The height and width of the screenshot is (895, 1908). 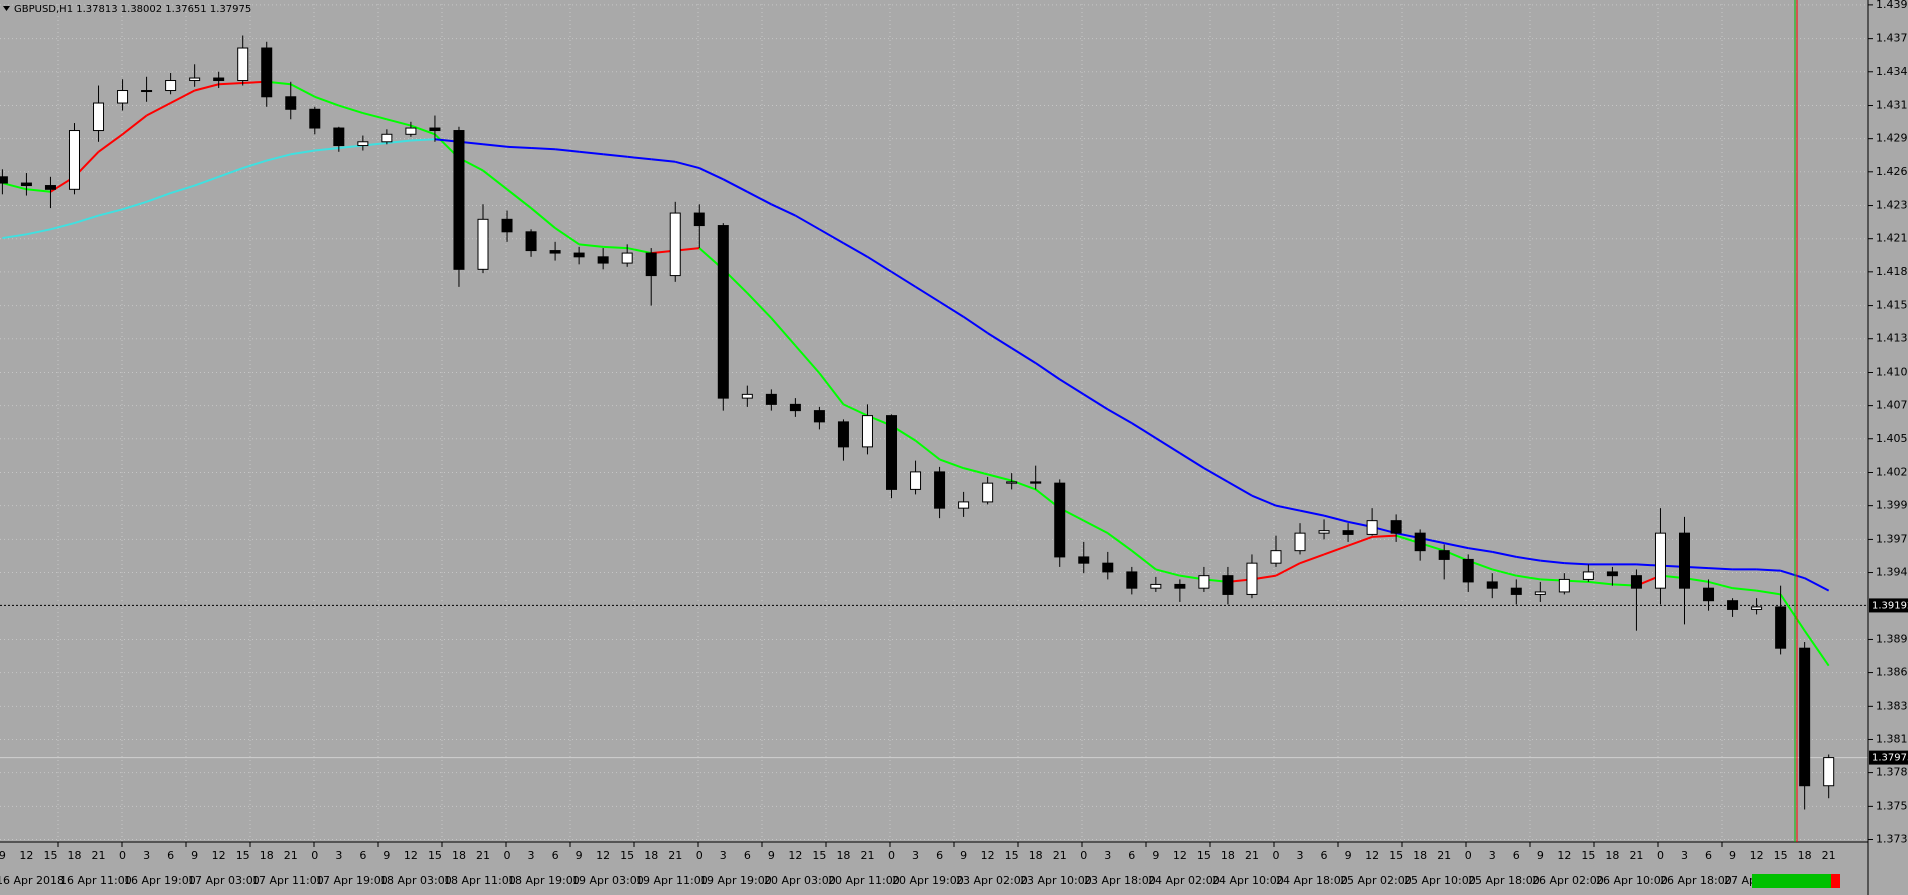 What do you see at coordinates (1892, 772) in the screenshot?
I see `y-tick-label: 1.37855` at bounding box center [1892, 772].